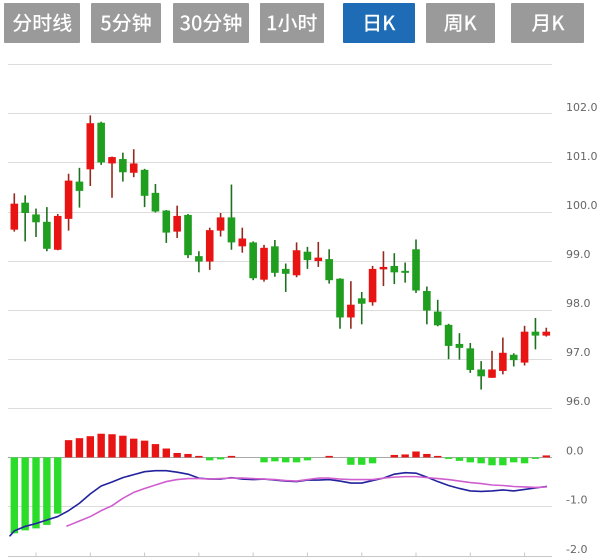 Image resolution: width=604 pixels, height=559 pixels. Describe the element at coordinates (307, 501) in the screenshot. I see `dea-line` at that location.